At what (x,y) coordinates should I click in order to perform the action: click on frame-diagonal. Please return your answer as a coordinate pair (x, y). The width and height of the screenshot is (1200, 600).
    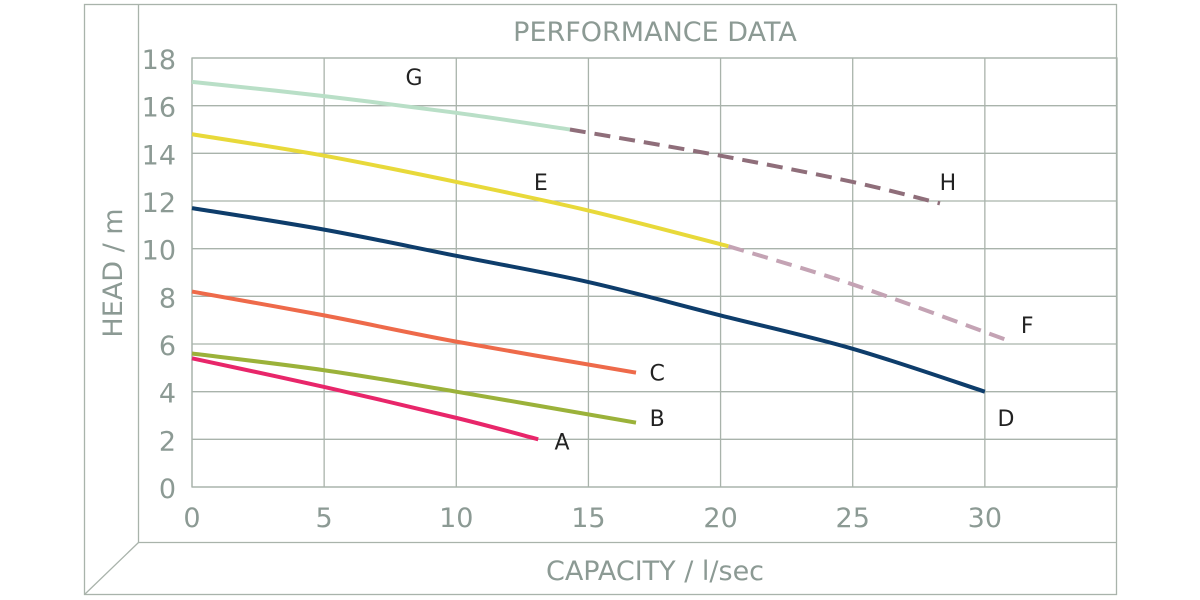
    Looking at the image, I should click on (111, 568).